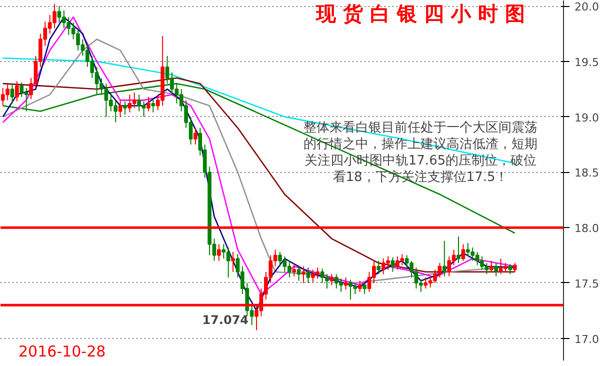  What do you see at coordinates (586, 339) in the screenshot?
I see `y-tick-label: 17.0` at bounding box center [586, 339].